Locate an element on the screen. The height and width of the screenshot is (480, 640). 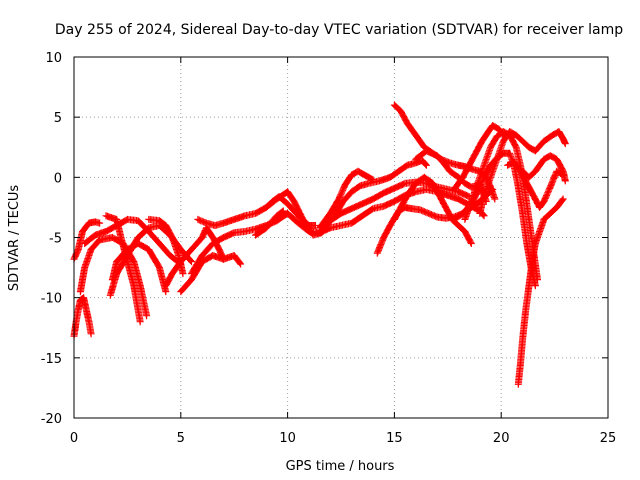
series-s26 is located at coordinates (544, 168).